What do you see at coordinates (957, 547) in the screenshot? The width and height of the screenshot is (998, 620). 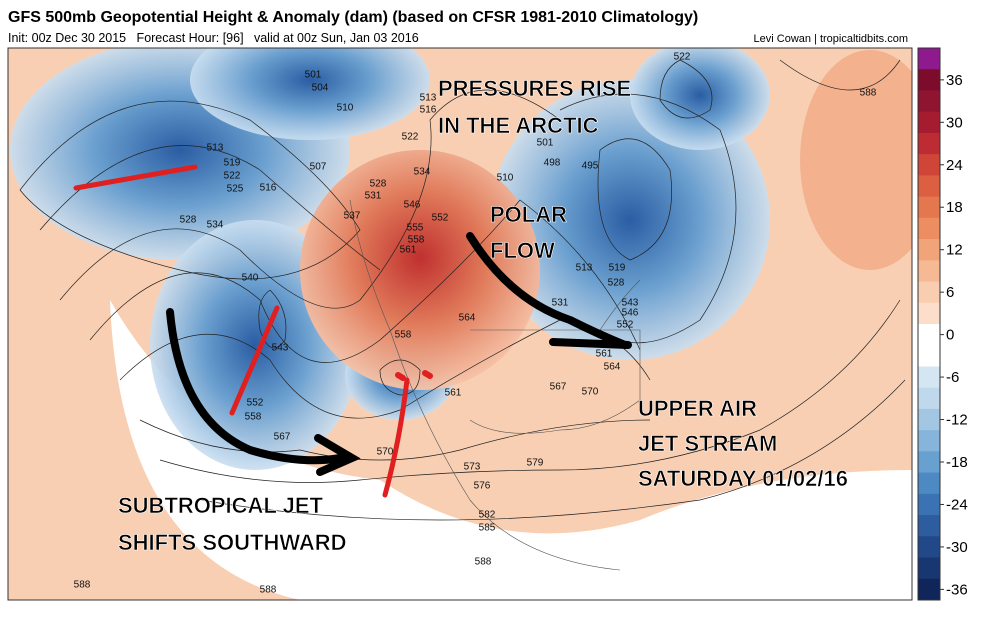 I see `colorbar-label: -30` at bounding box center [957, 547].